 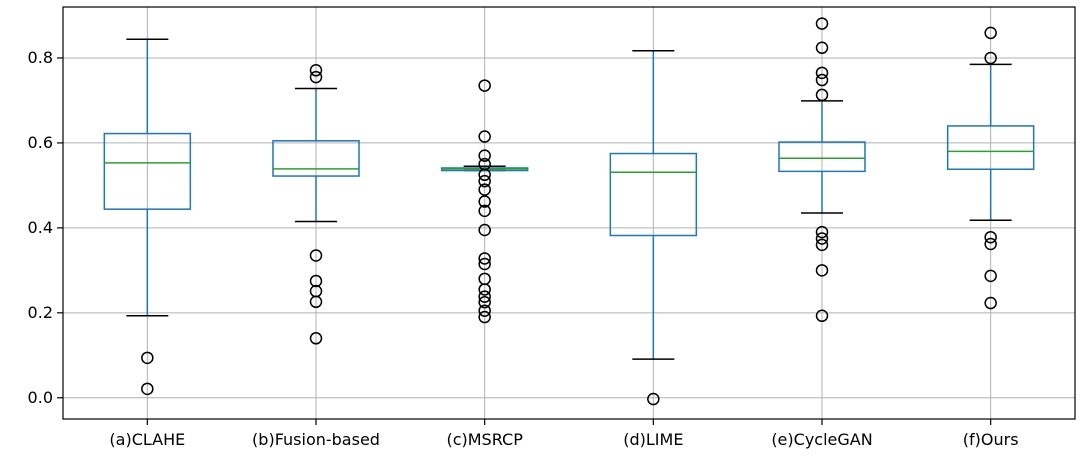 I want to click on y-tick-label: 0.2, so click(x=40, y=312).